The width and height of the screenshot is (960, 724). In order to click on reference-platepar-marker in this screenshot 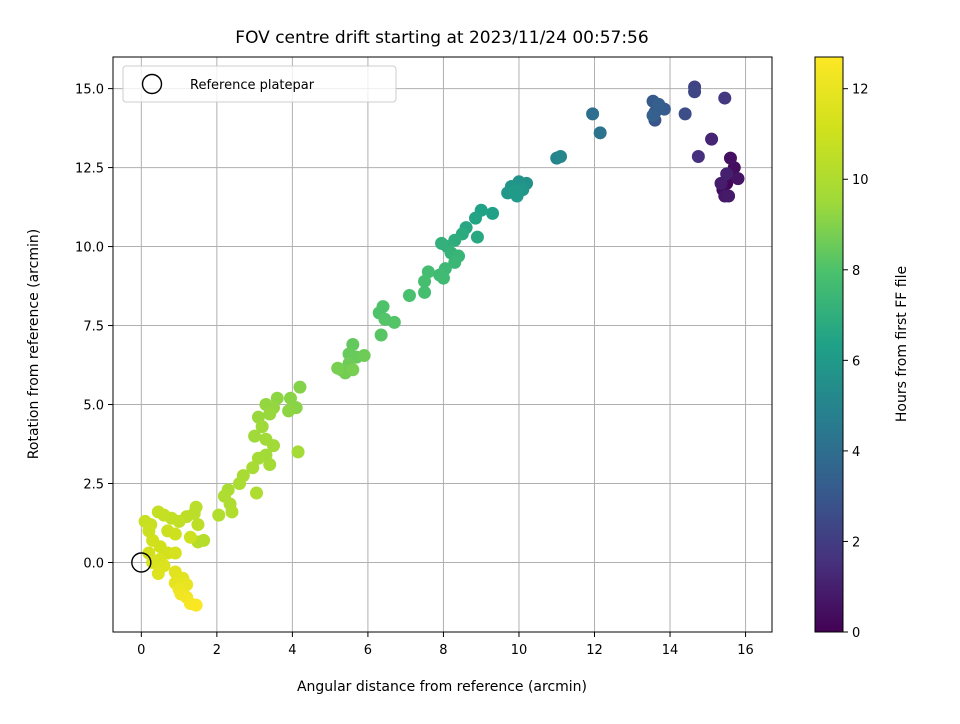, I will do `click(141, 562)`.